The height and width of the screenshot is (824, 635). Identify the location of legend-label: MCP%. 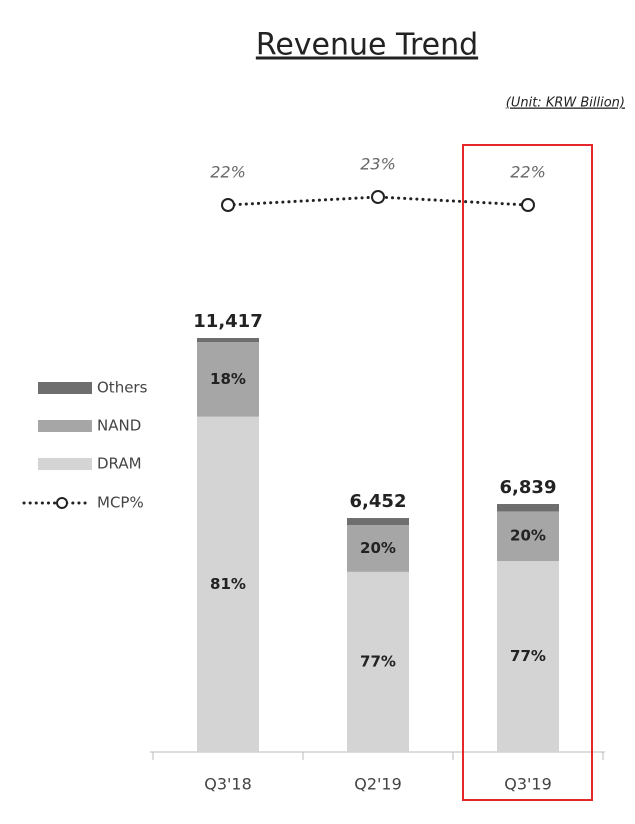
(120, 503).